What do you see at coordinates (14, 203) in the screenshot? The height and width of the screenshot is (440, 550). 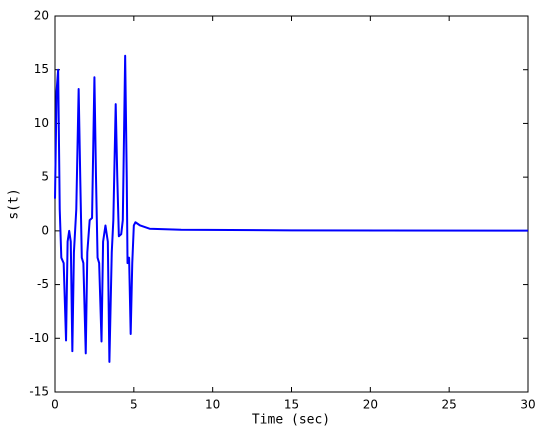 I see `y-axis-label: s(t)` at bounding box center [14, 203].